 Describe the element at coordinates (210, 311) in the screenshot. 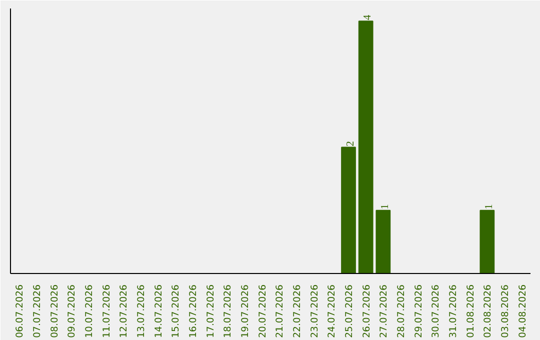

I see `x-tick-label: 17.07.2026` at that location.